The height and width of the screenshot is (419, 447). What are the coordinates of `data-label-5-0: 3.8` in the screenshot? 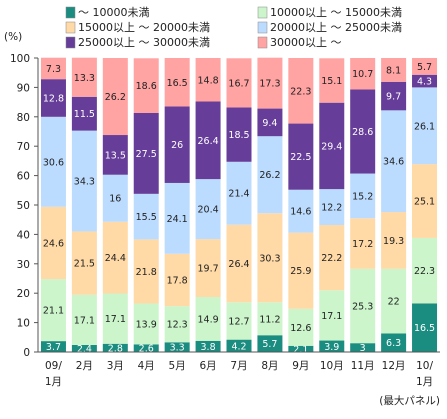 It's located at (208, 347).